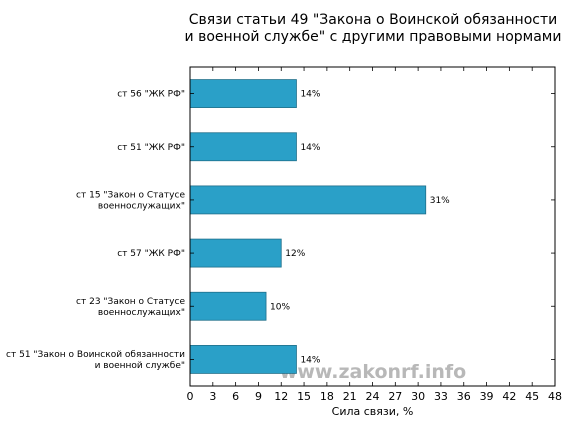 The height and width of the screenshot is (432, 576). I want to click on data-label: 10%, so click(280, 307).